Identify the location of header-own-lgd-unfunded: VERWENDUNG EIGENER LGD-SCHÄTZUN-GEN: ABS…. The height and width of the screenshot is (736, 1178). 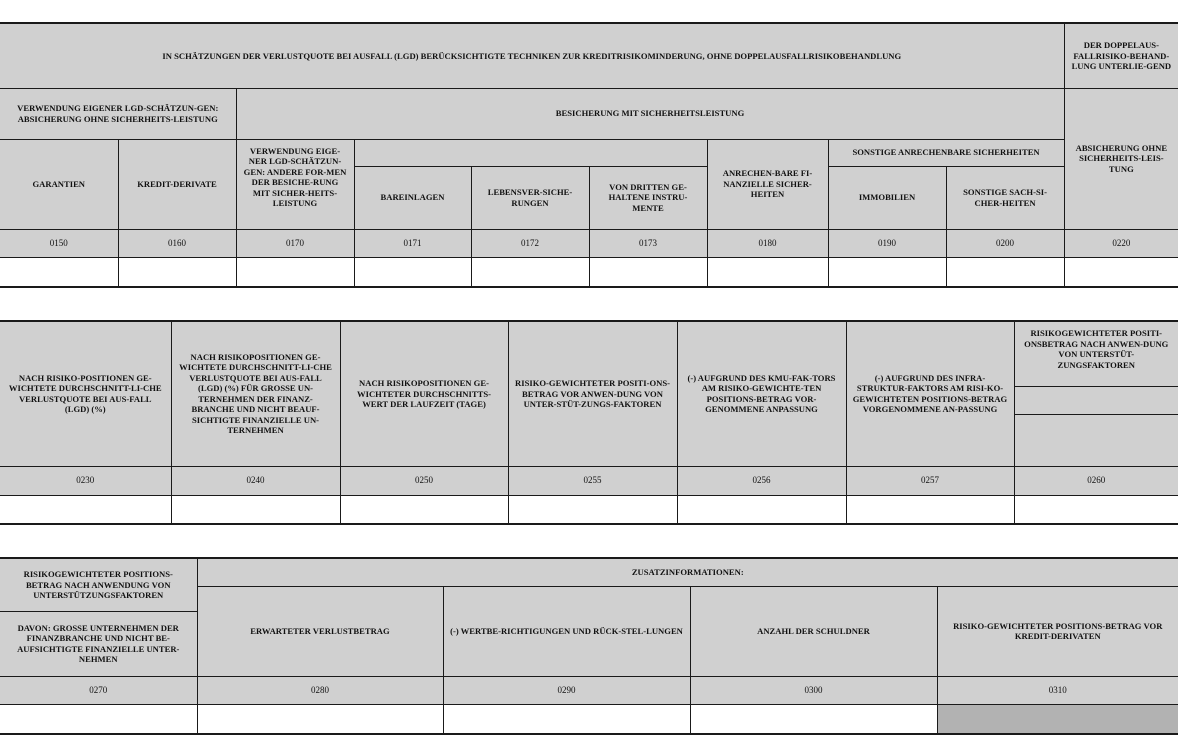
(118, 113).